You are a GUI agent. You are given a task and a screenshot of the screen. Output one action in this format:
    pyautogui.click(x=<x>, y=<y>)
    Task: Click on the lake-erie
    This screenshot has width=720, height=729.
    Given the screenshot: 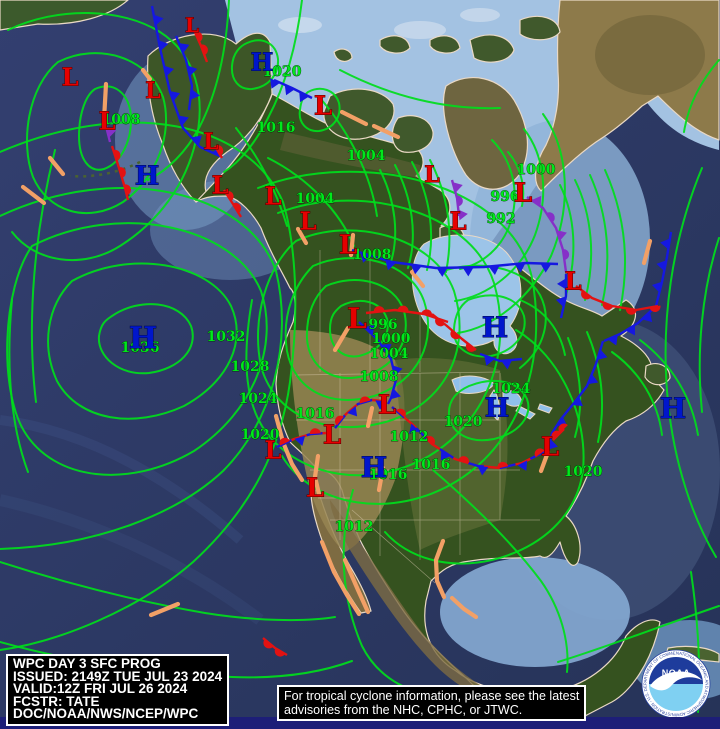 What is the action you would take?
    pyautogui.click(x=525, y=412)
    